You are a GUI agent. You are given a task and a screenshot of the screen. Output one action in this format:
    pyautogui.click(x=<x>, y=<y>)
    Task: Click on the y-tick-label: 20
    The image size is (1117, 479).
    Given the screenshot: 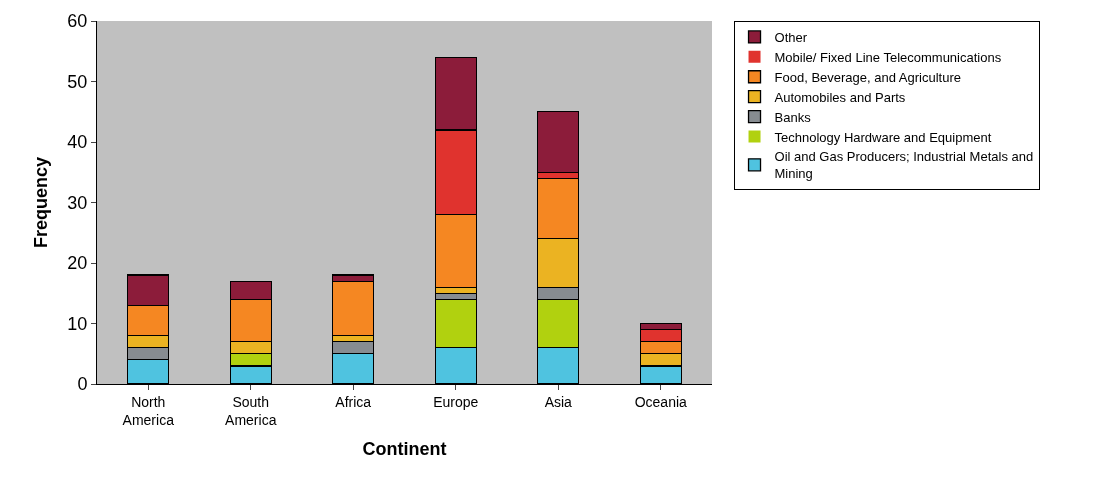 What is the action you would take?
    pyautogui.click(x=77, y=263)
    